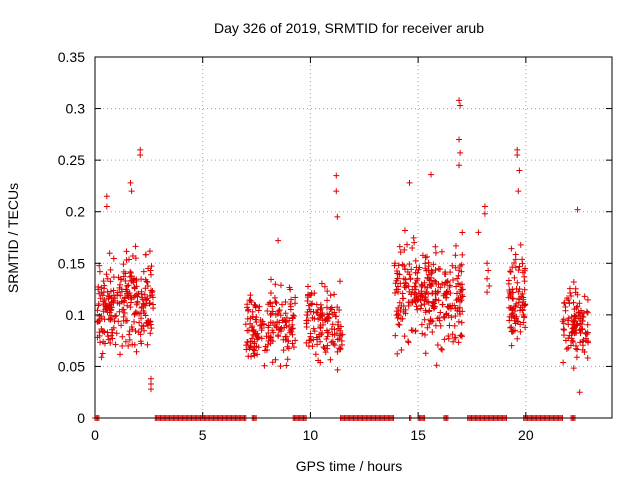 The image size is (640, 480). Describe the element at coordinates (76, 109) in the screenshot. I see `y-tick-label: 0.3` at that location.